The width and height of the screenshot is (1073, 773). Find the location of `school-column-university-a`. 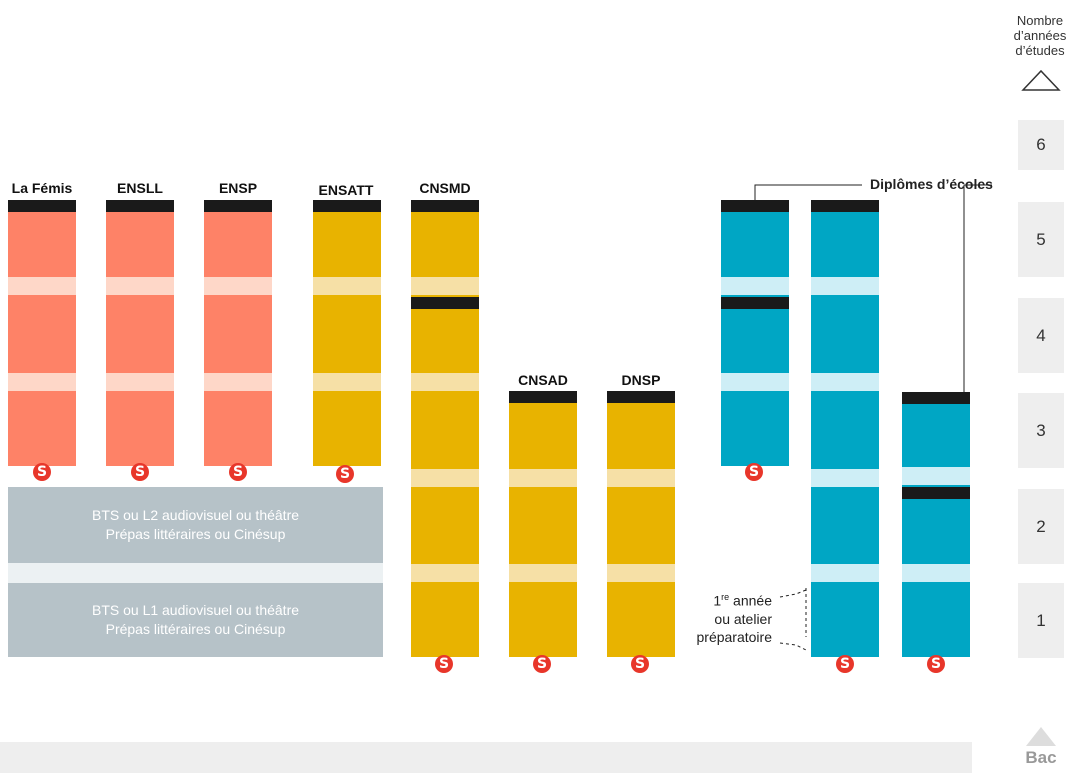

school-column-university-a is located at coordinates (755, 339).